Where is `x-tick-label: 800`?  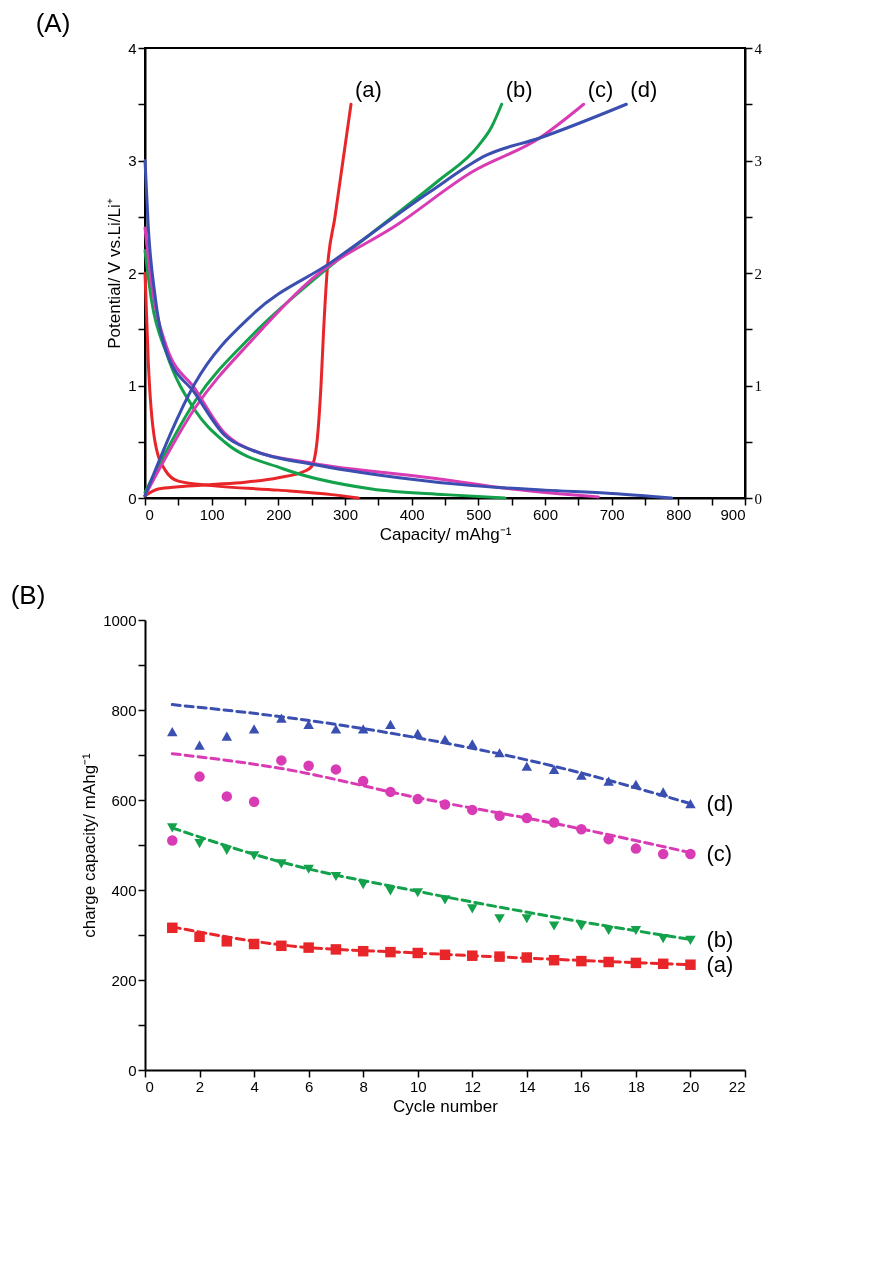 x-tick-label: 800 is located at coordinates (679, 514).